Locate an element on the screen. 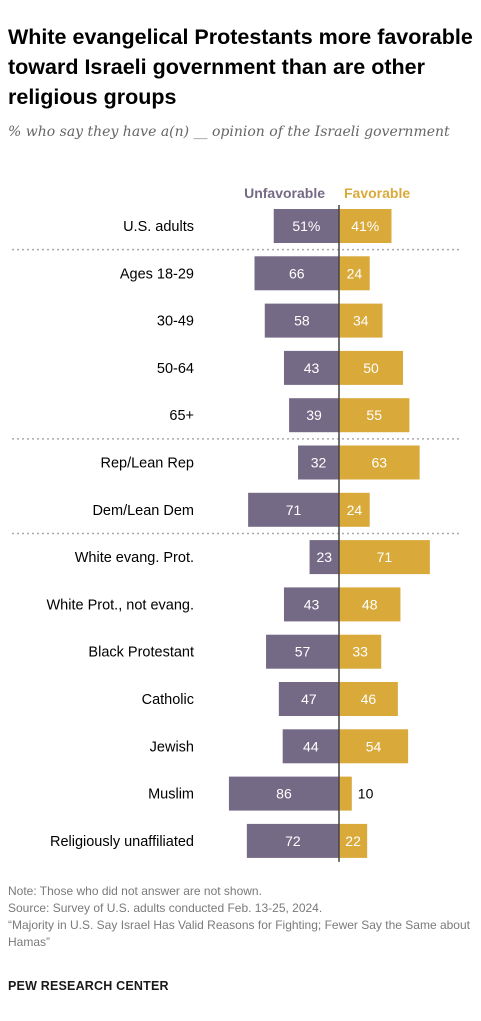  value-label-unfavorable: 32 is located at coordinates (319, 463).